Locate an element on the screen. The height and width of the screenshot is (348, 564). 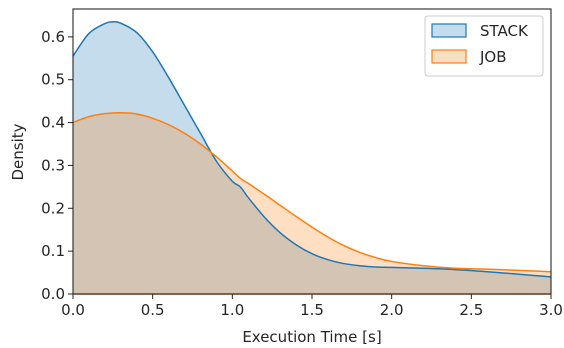
x-tick-label: 3.0 is located at coordinates (551, 310).